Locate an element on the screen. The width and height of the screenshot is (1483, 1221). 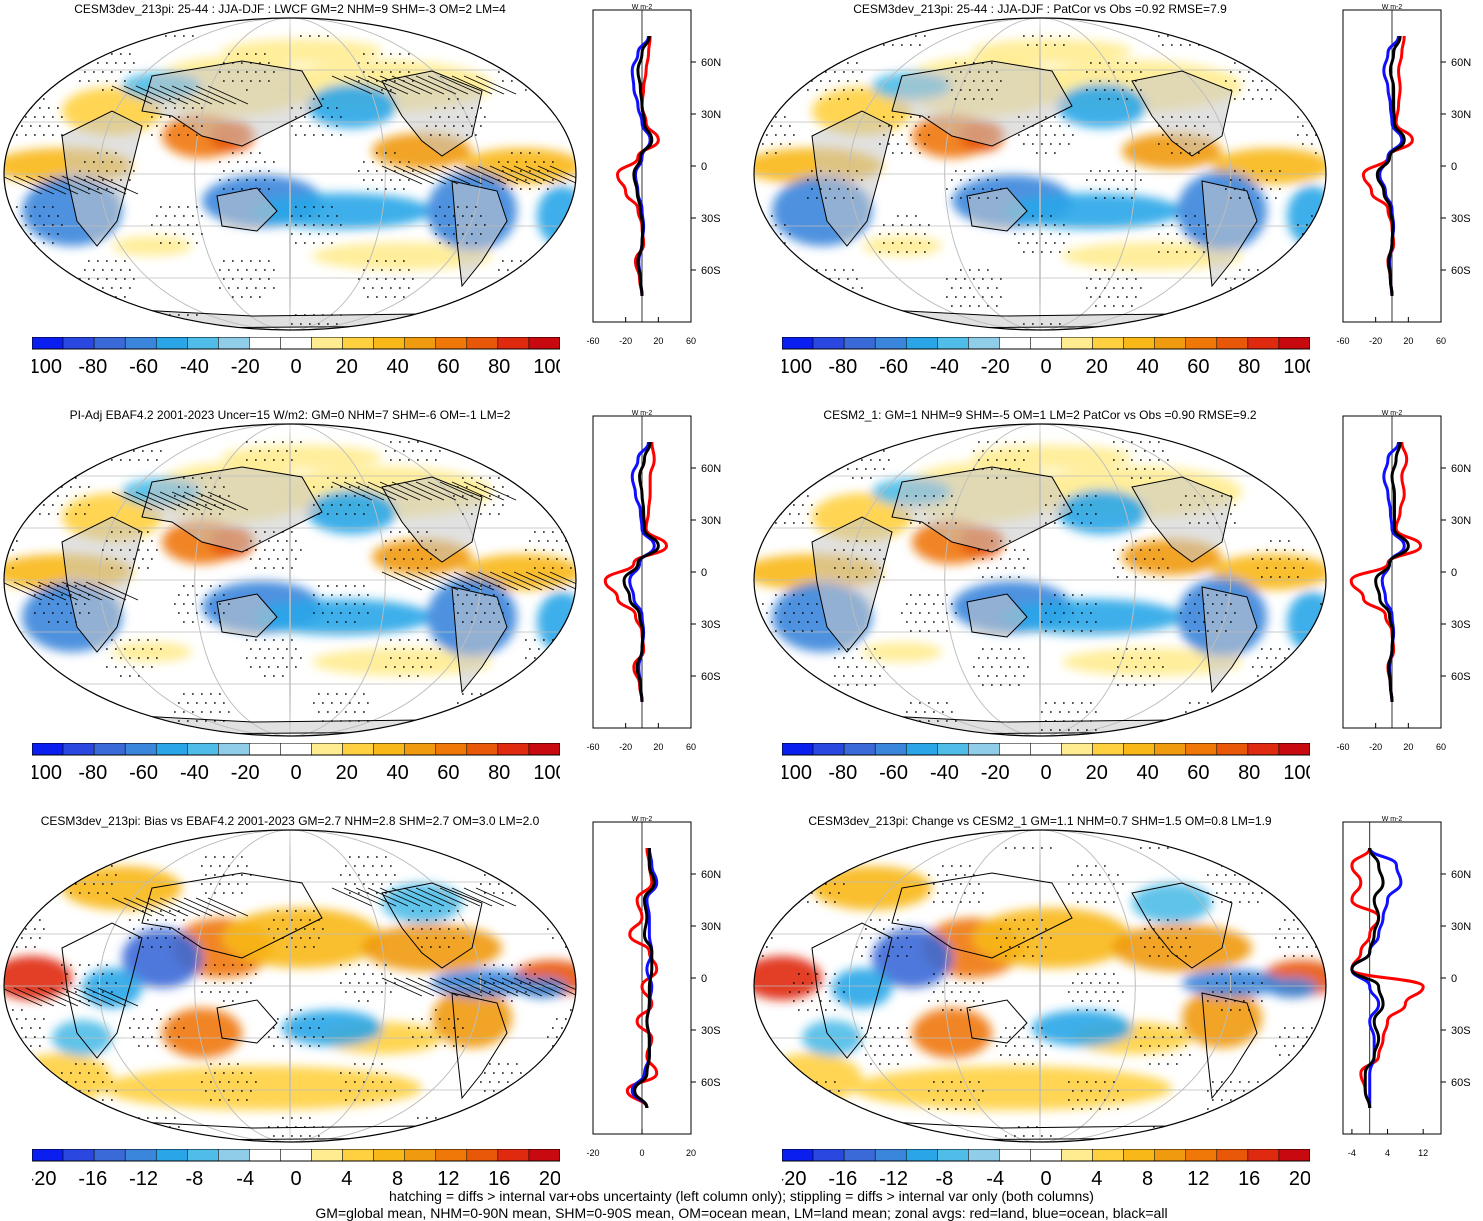
colorbar-tick-label: -60 is located at coordinates (893, 366).